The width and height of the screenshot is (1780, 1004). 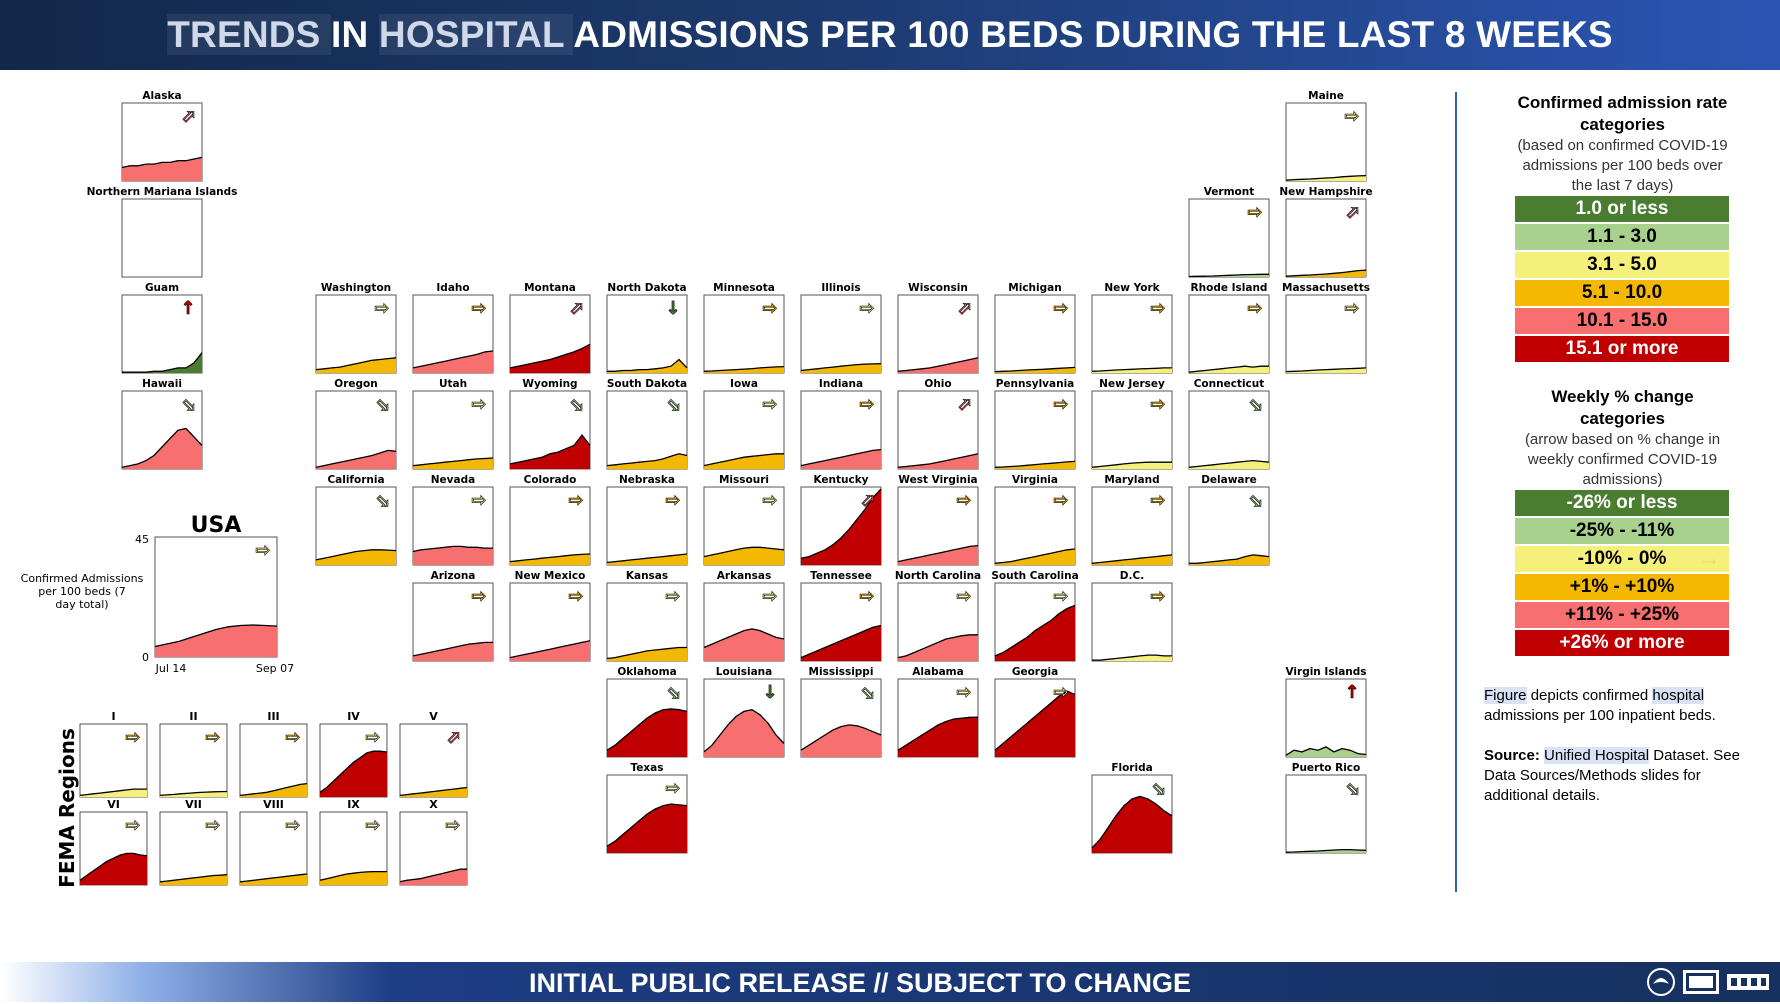 What do you see at coordinates (1622, 407) in the screenshot?
I see `change-legend-title: Weekly % change categories` at bounding box center [1622, 407].